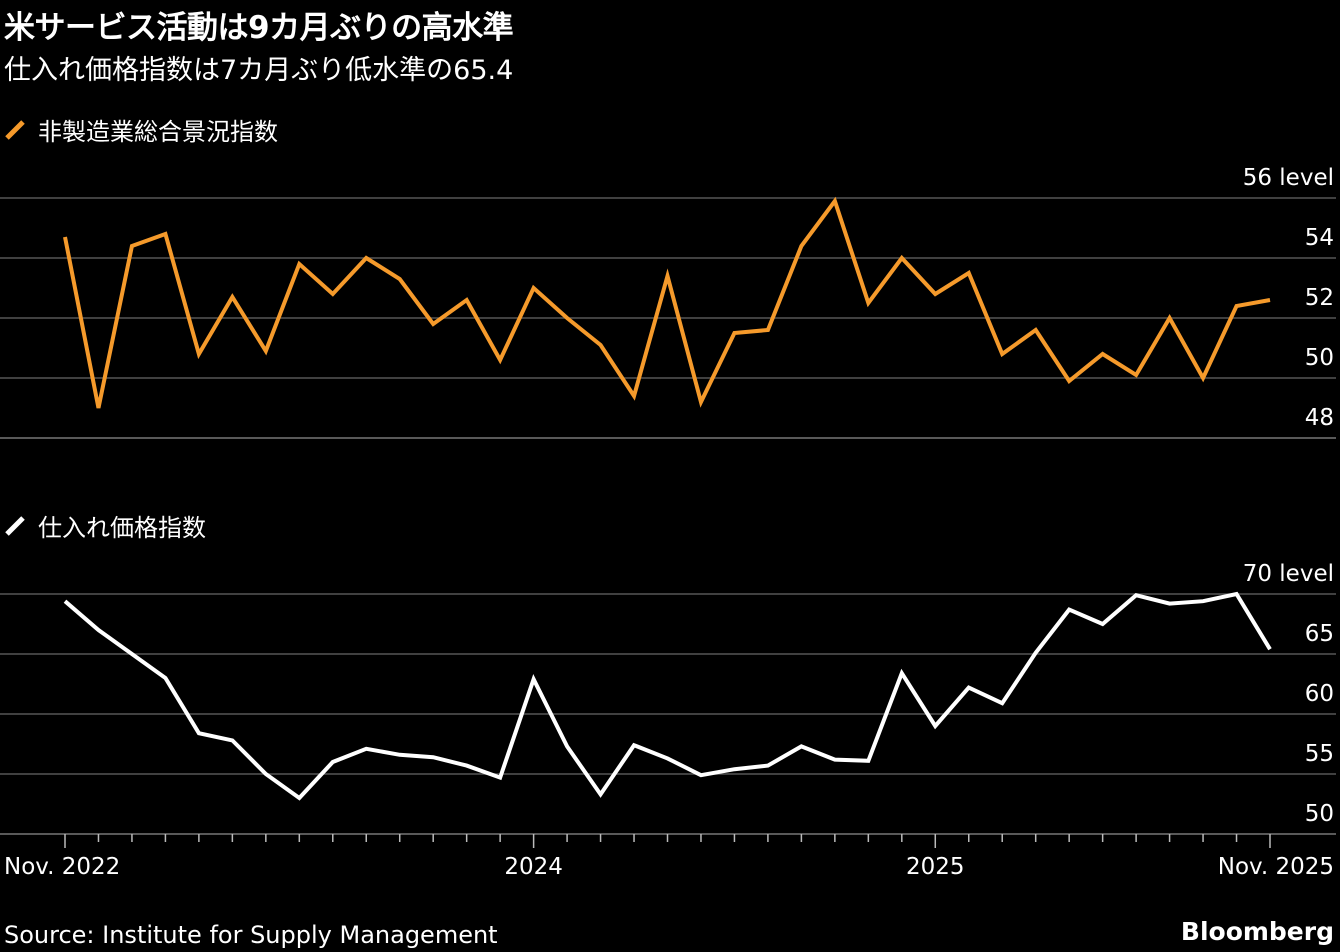 This screenshot has width=1340, height=952. I want to click on orange-line-swatch-icon, so click(15, 129).